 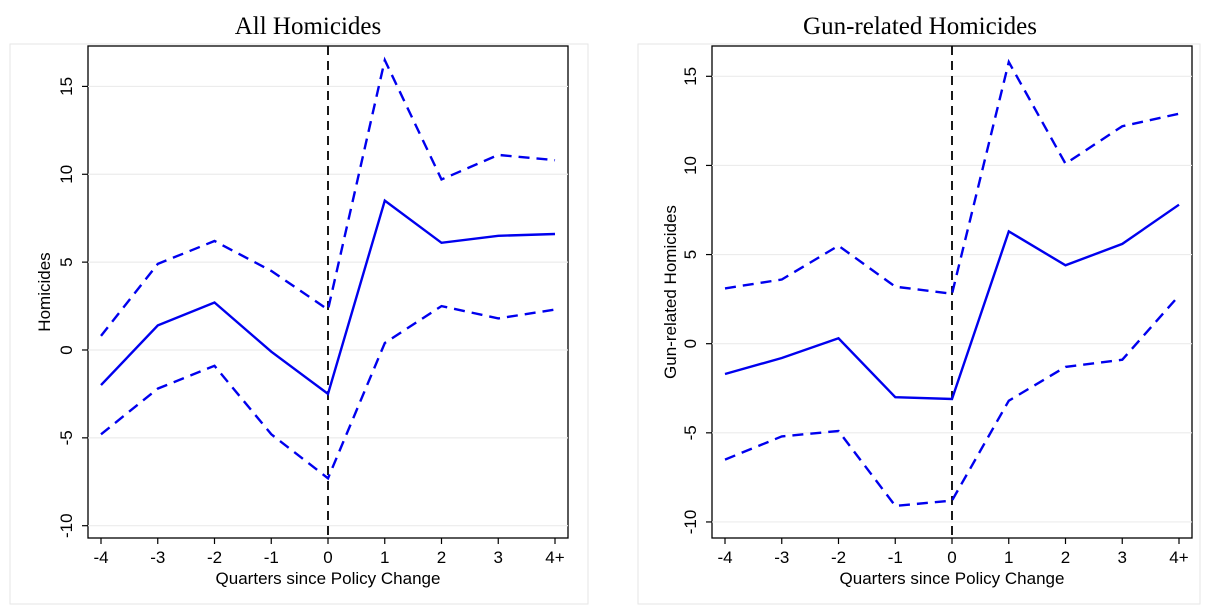 I want to click on y-axis-title: Gun-related Homicides, so click(x=670, y=292).